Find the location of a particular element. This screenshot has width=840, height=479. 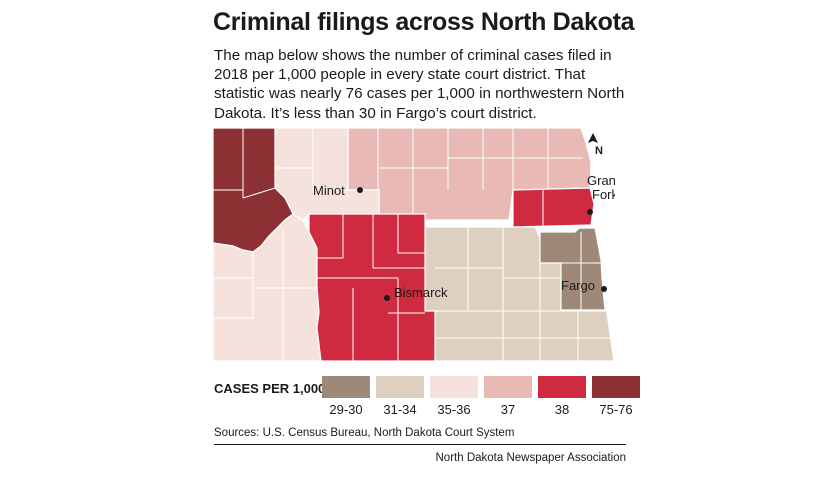

legend-label: 35-36 is located at coordinates (454, 409).